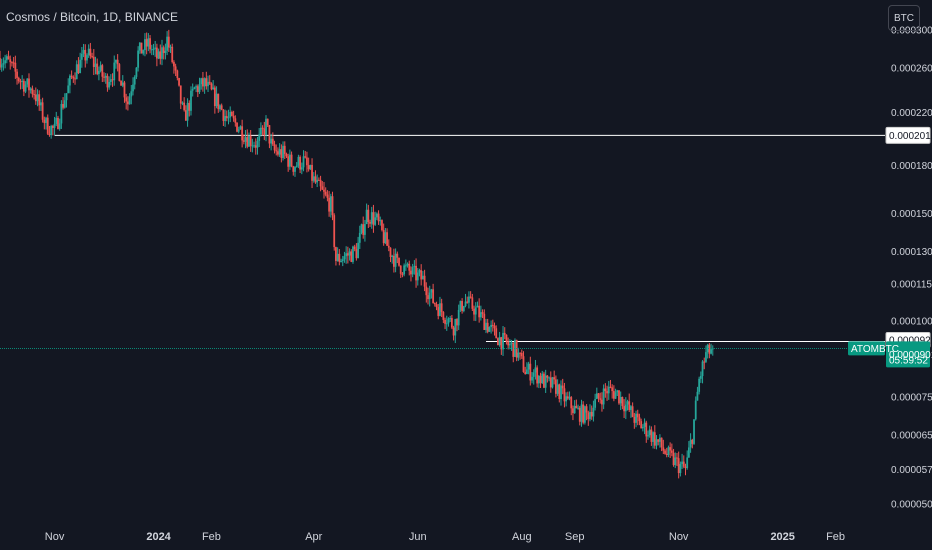 This screenshot has width=932, height=550. I want to click on svg-text: 0.0000925, so click(910, 340).